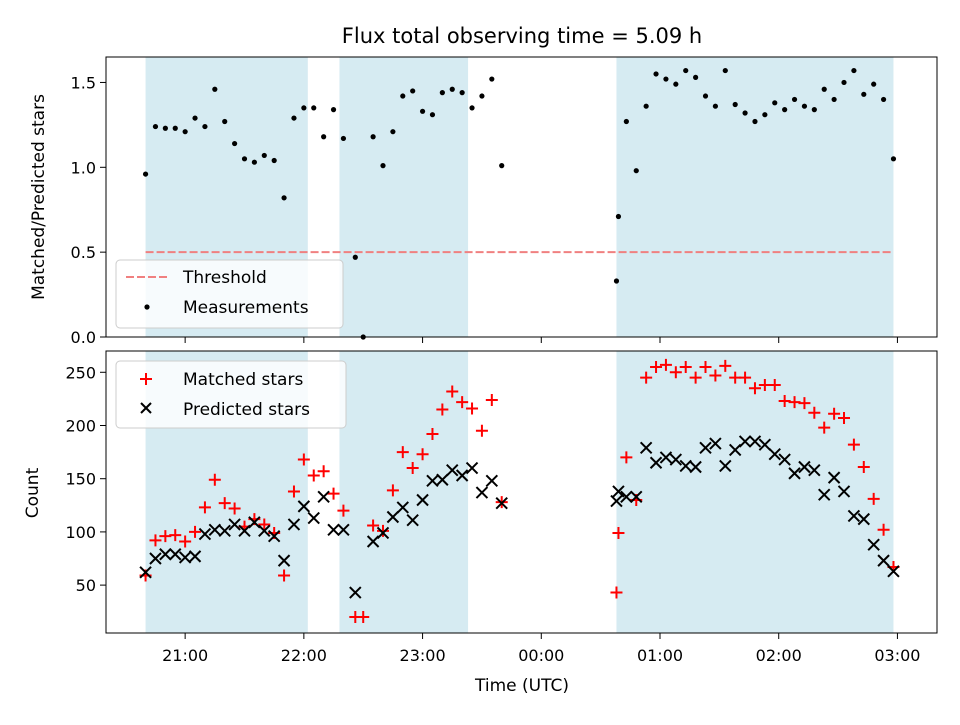  I want to click on legend-threshold-label: Threshold, so click(224, 278).